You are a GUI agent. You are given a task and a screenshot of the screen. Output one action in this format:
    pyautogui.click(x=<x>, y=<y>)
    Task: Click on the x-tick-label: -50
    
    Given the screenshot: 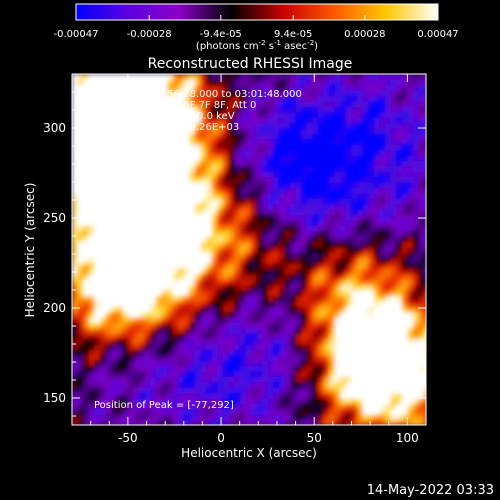 What is the action you would take?
    pyautogui.click(x=128, y=438)
    